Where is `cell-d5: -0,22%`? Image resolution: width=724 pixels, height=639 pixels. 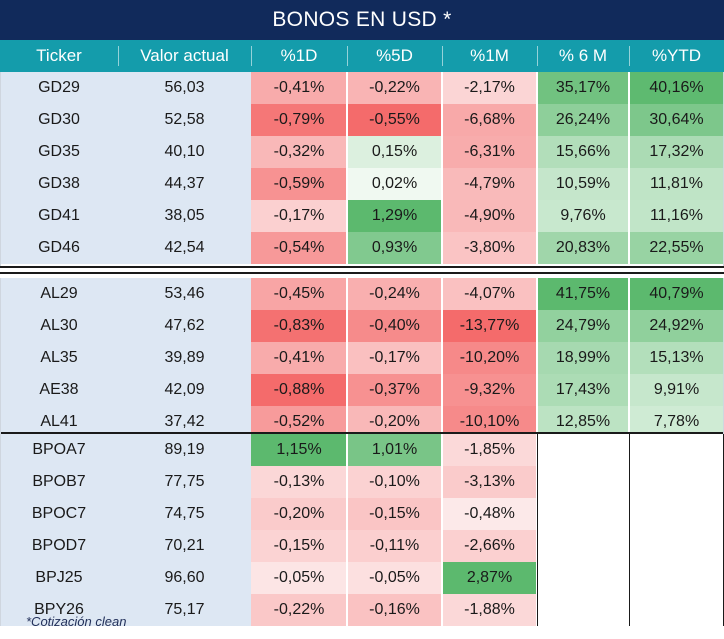 cell-d5: -0,22% is located at coordinates (394, 88).